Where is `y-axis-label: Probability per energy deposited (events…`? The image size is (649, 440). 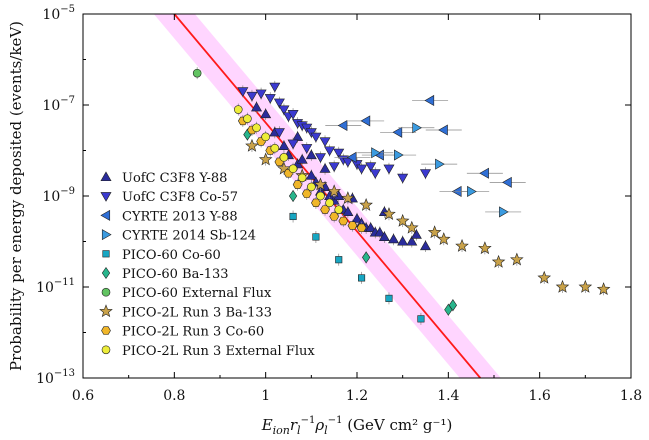 y-axis-label: Probability per energy deposited (events… is located at coordinates (16, 196).